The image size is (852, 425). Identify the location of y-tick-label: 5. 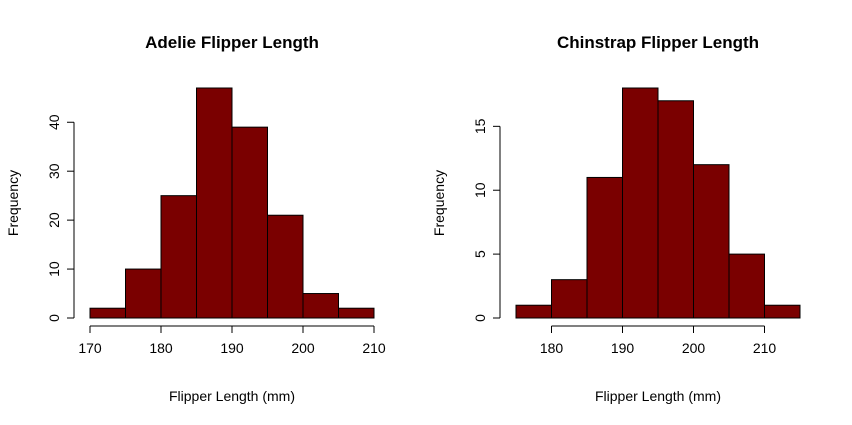
(480, 254).